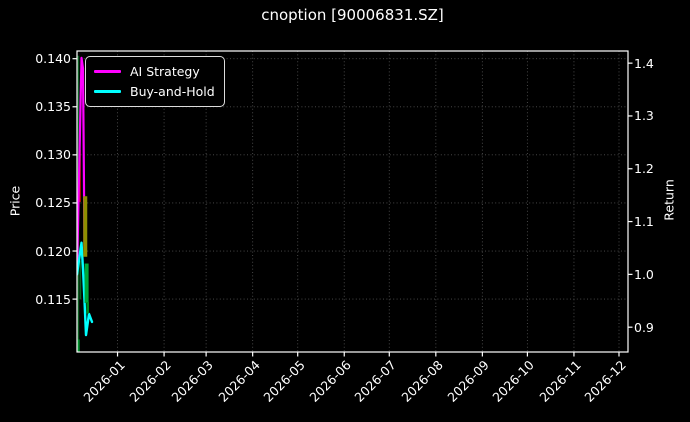 This screenshot has height=422, width=690. What do you see at coordinates (644, 222) in the screenshot?
I see `return-tick-label: 1.1` at bounding box center [644, 222].